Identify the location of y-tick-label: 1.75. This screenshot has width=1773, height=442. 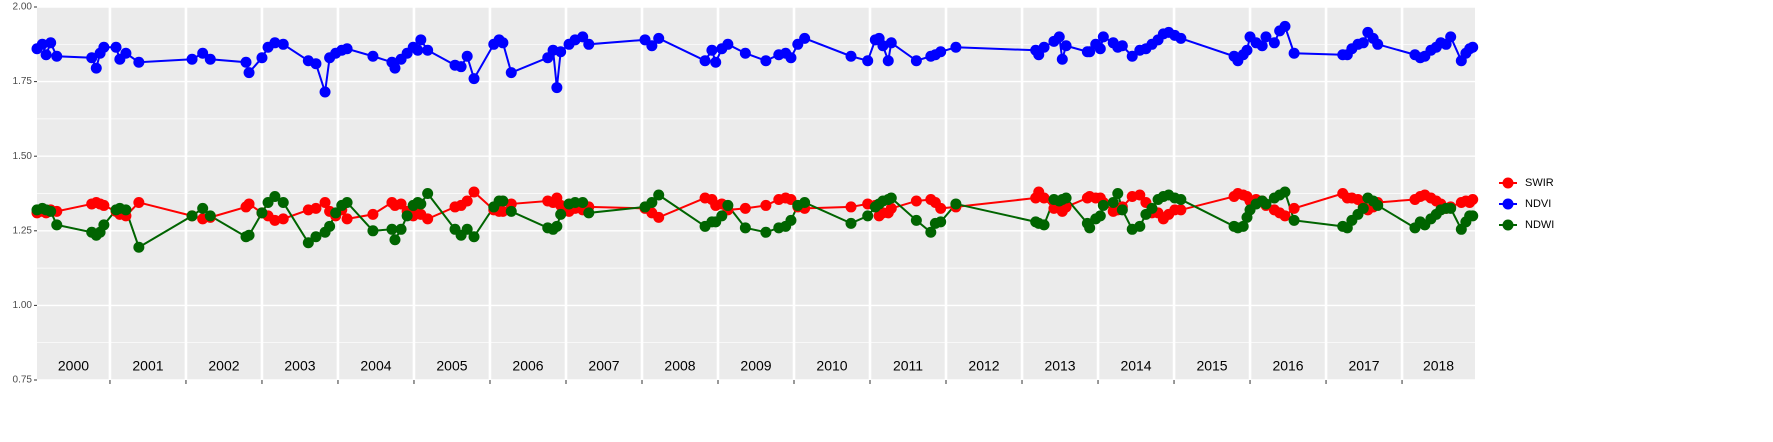
(23, 81).